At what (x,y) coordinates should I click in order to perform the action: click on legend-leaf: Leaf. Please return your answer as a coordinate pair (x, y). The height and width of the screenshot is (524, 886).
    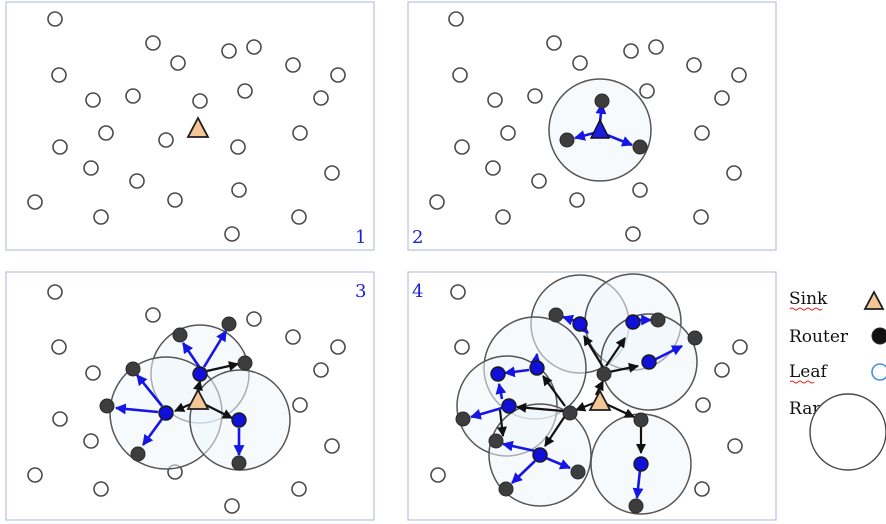
    Looking at the image, I should click on (837, 373).